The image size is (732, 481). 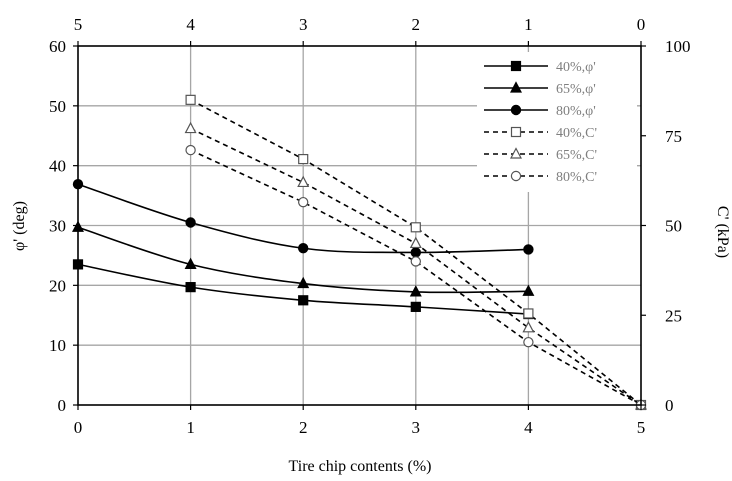 What do you see at coordinates (576, 89) in the screenshot?
I see `legend-label: 65%,φ'` at bounding box center [576, 89].